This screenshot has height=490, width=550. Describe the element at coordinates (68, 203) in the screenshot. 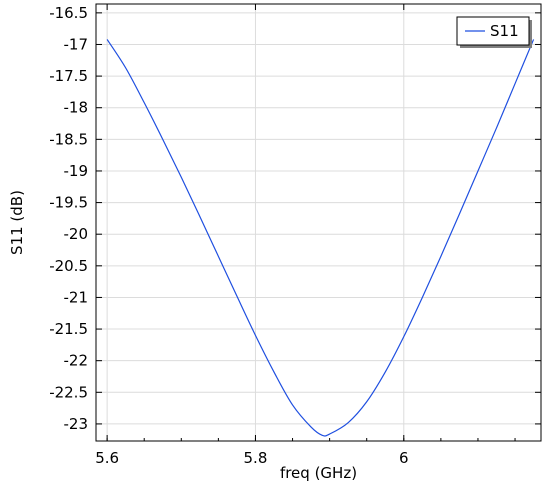

I see `y-tick-label: -19.5` at that location.